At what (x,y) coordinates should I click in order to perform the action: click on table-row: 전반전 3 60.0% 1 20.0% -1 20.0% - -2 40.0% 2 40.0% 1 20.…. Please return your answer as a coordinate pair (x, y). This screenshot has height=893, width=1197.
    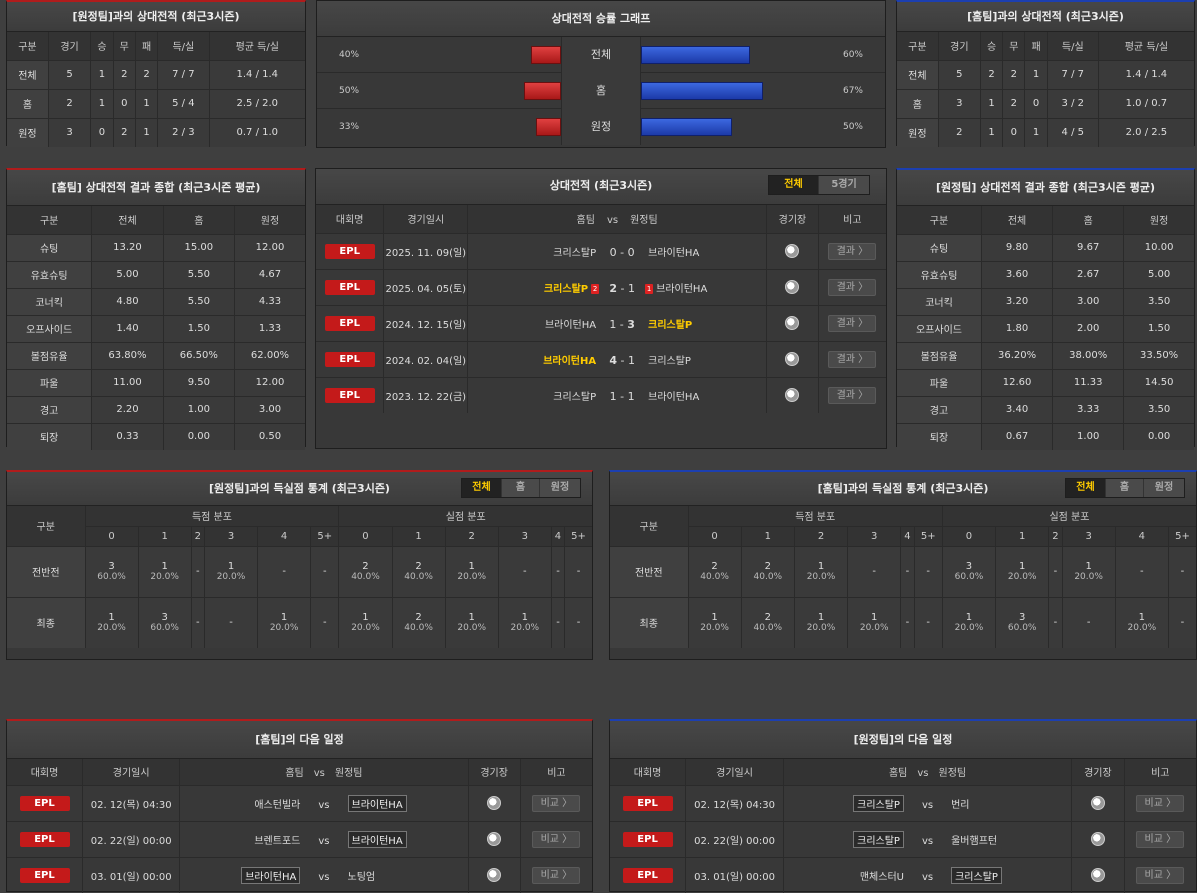
    Looking at the image, I should click on (299, 572).